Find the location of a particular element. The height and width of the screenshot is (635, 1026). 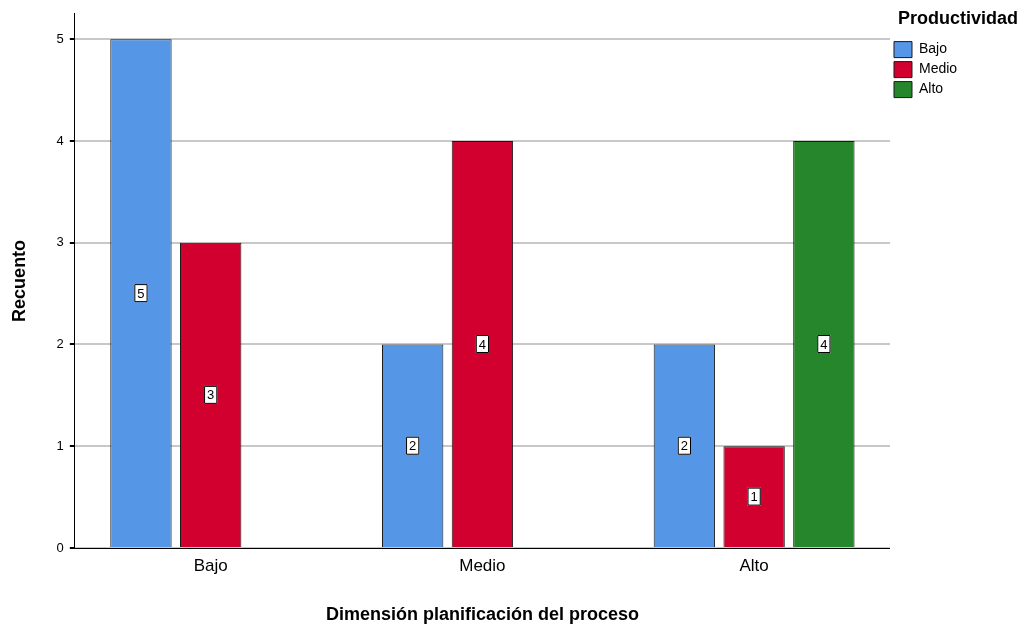

y-tick-label: 3 is located at coordinates (60, 242).